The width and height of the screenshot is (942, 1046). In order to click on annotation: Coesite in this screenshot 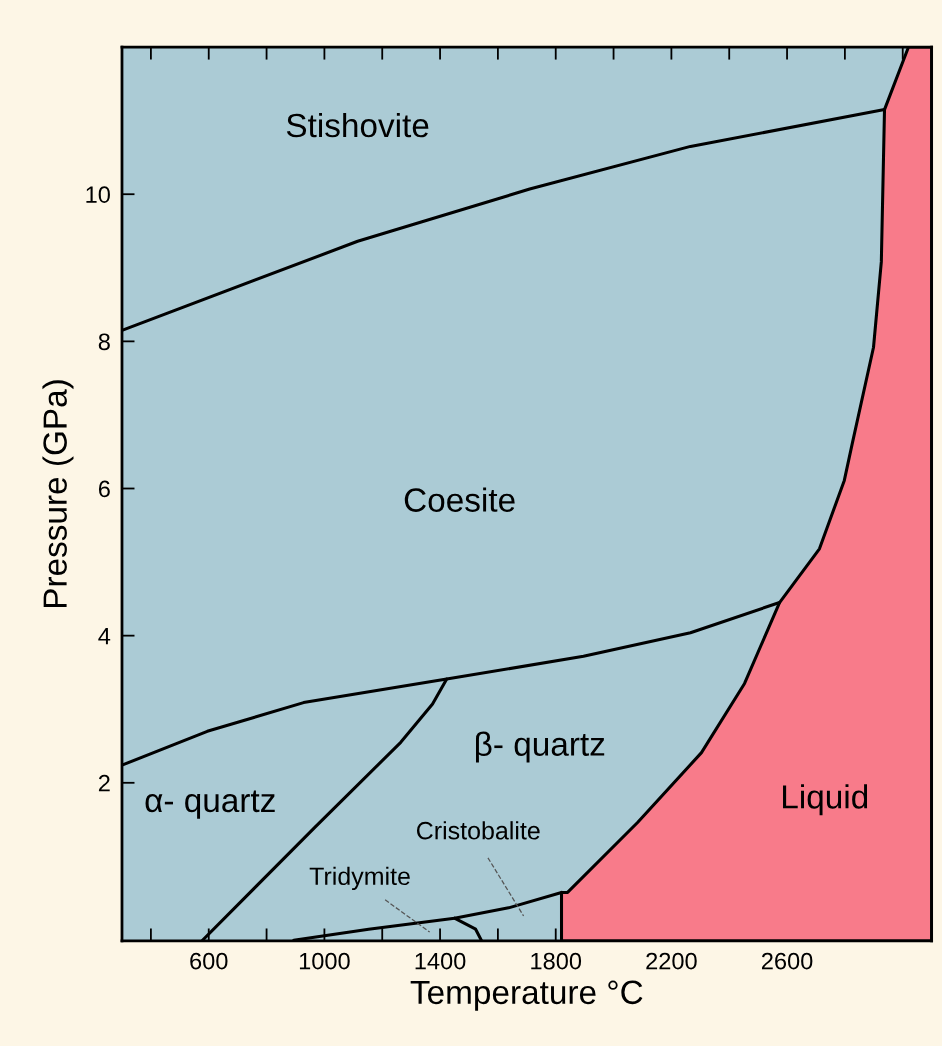, I will do `click(459, 499)`.